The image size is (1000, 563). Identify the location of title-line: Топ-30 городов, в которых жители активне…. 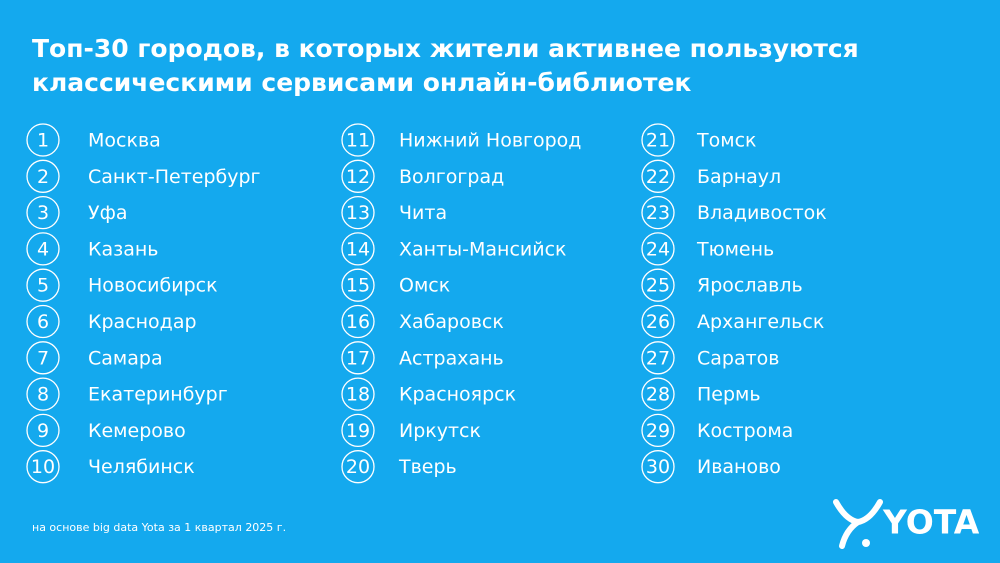
(445, 48).